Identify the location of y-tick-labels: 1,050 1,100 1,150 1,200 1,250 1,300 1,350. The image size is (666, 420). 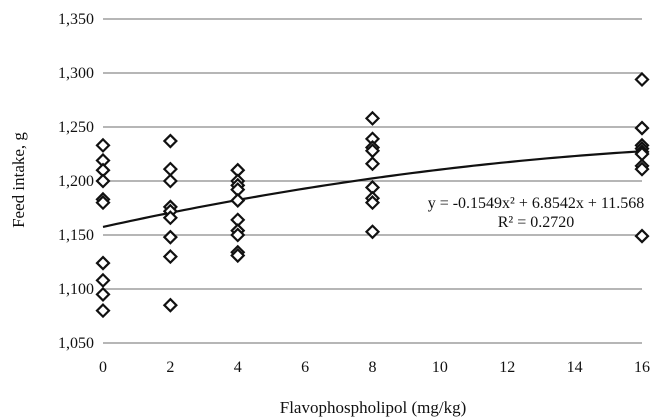
(76, 181).